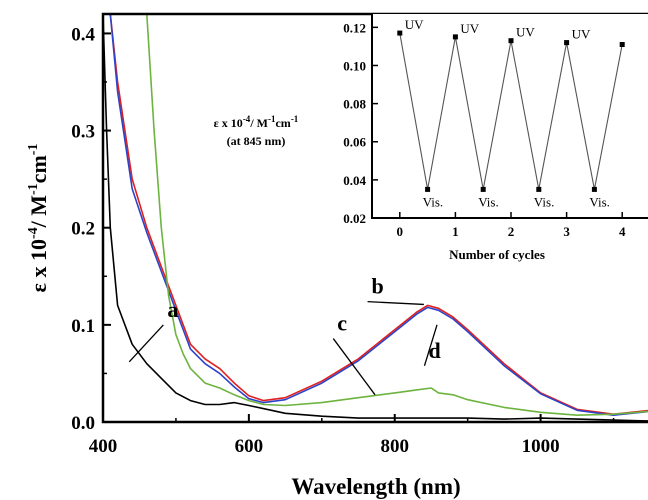 The image size is (648, 500). I want to click on y-tick-label: 0.4, so click(83, 34).